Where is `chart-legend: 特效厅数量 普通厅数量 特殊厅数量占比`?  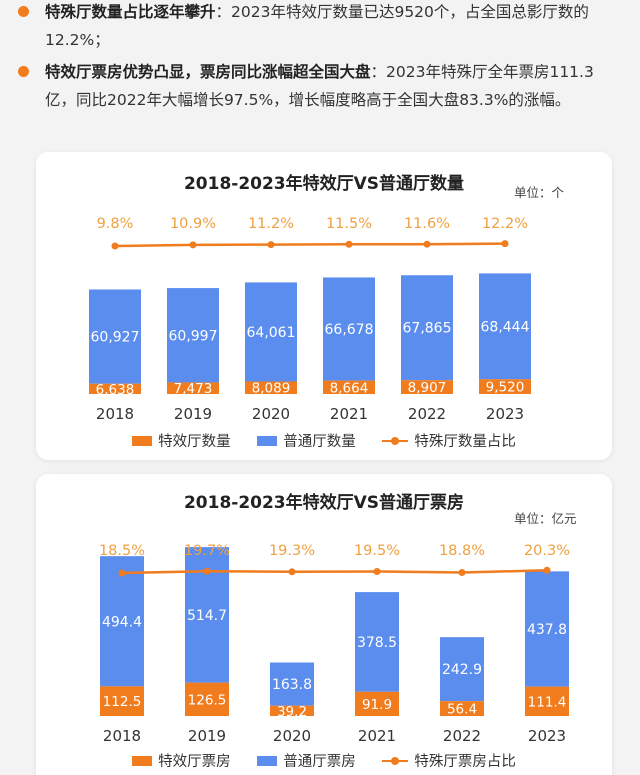 chart-legend: 特效厅数量 普通厅数量 特殊厅数量占比 is located at coordinates (324, 440).